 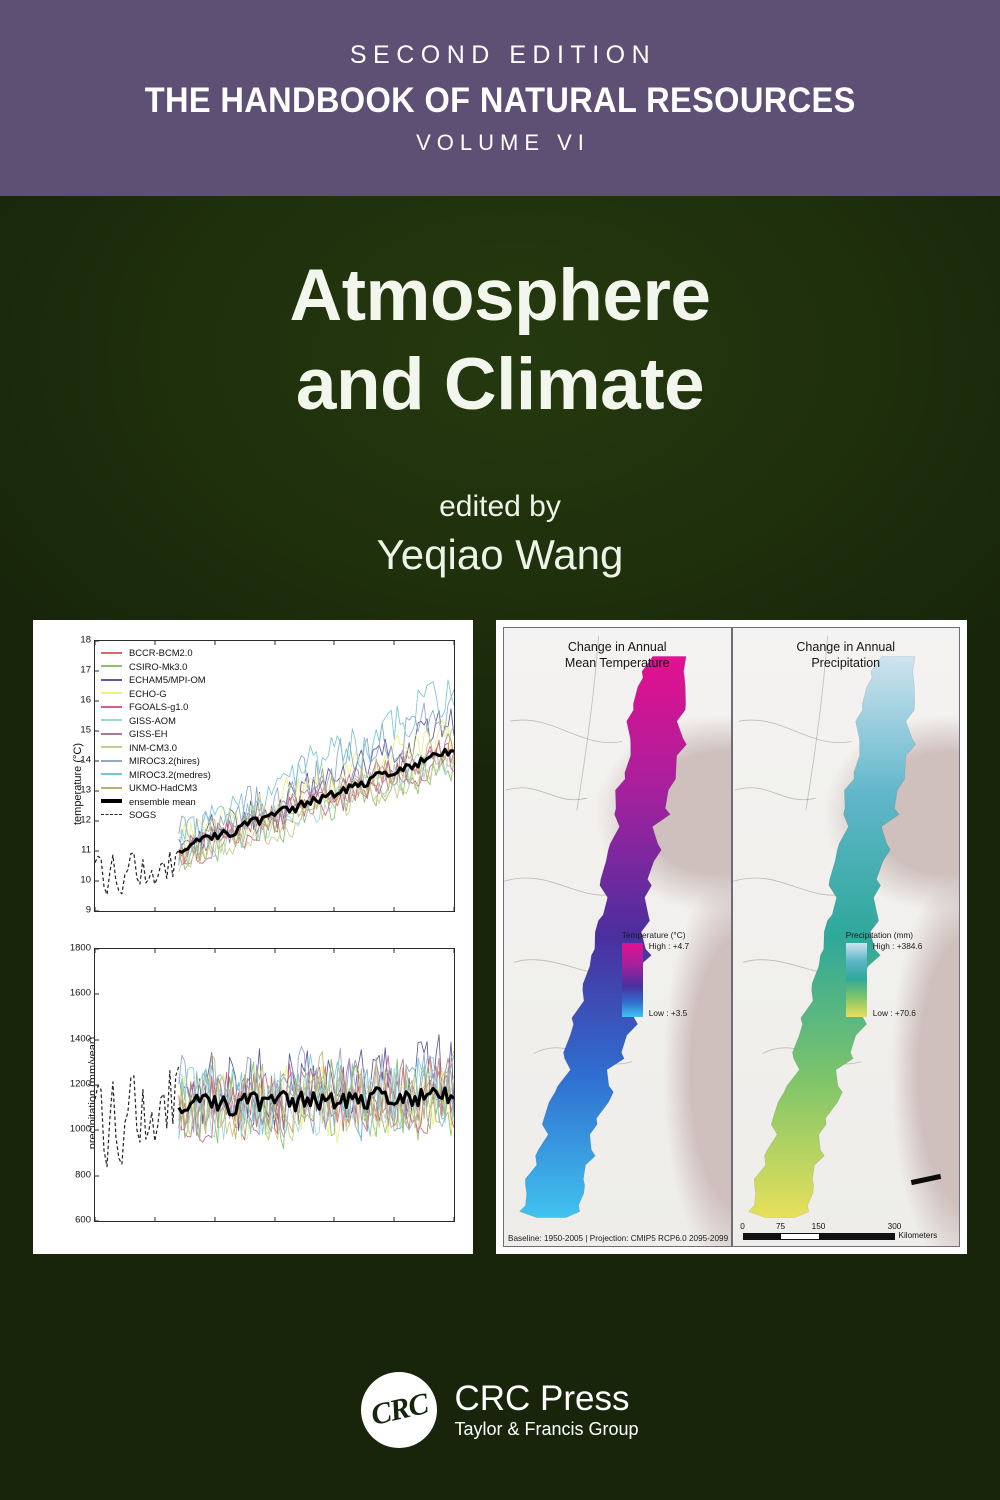 I want to click on temperature-legend-low: Low : +3.5, so click(x=668, y=1012).